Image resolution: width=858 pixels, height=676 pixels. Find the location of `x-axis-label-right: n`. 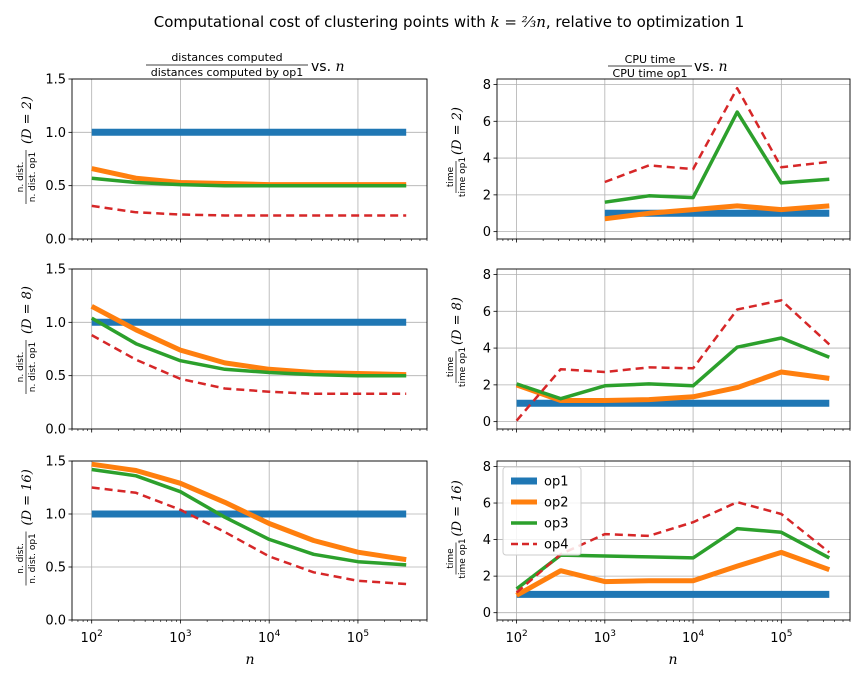

x-axis-label-right: n is located at coordinates (672, 660).